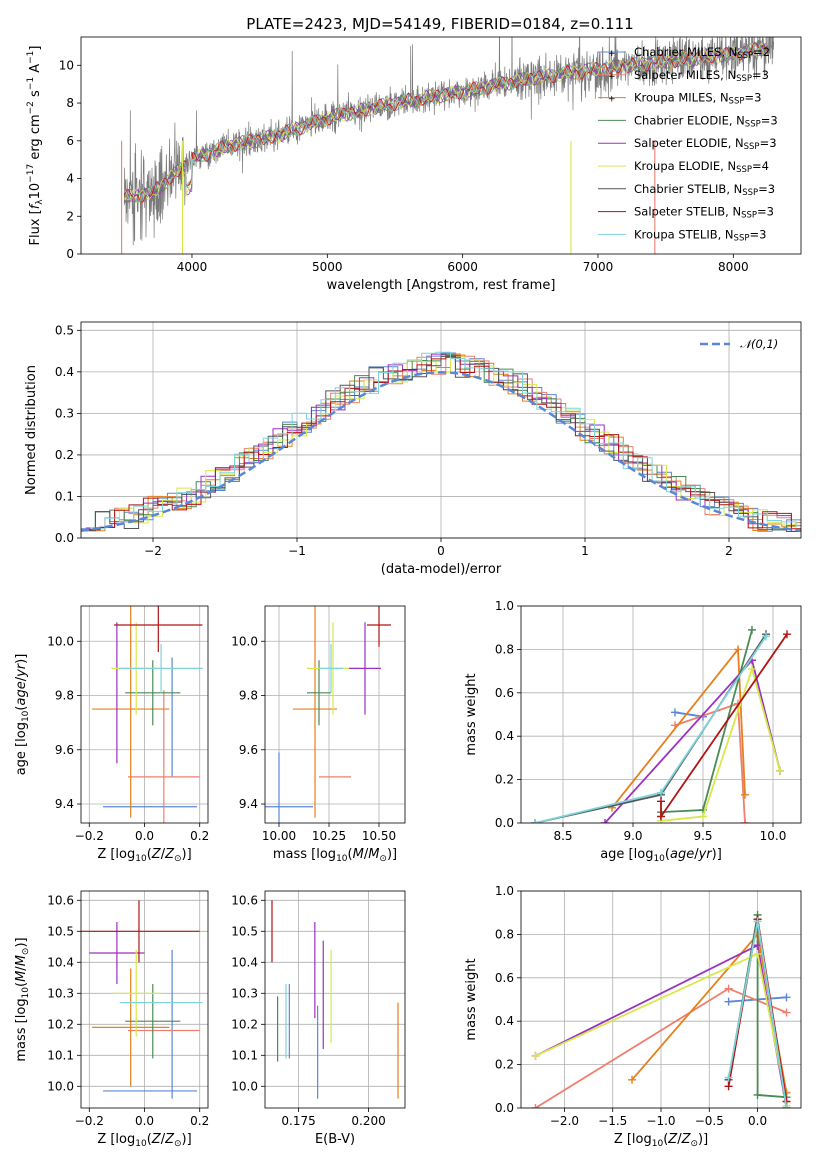  Describe the element at coordinates (60, 931) in the screenshot. I see `y-tick-label: 10.5` at that location.